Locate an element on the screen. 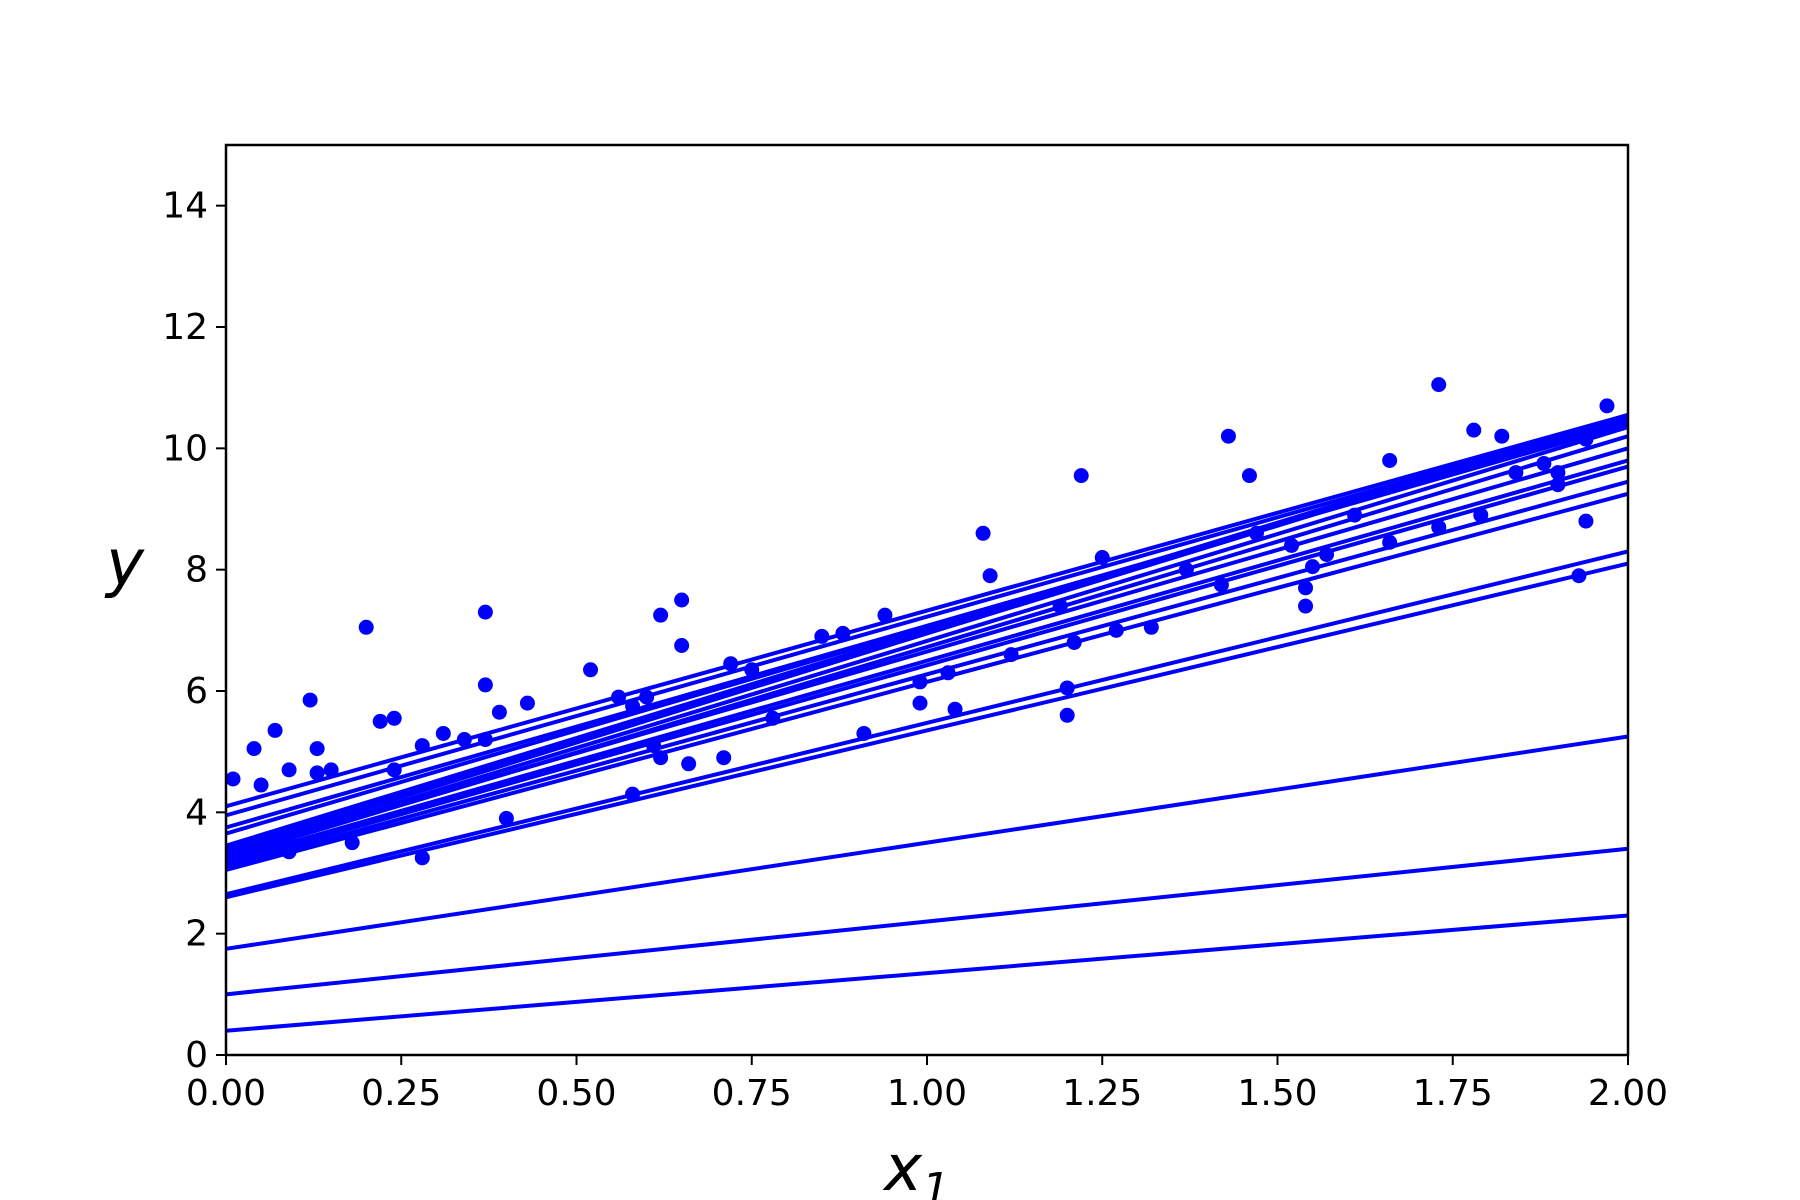  x-tick-label: 0.50 is located at coordinates (576, 1093).